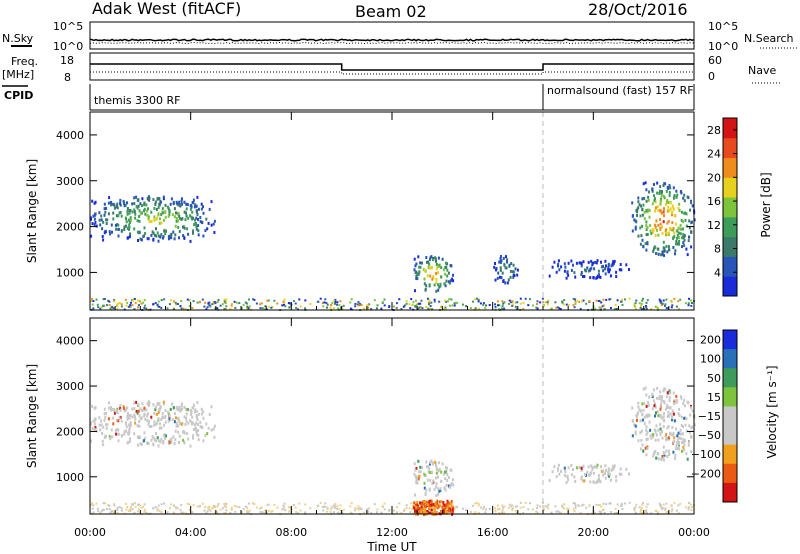  I want to click on velocity-colorbar-segment, so click(730, 454).